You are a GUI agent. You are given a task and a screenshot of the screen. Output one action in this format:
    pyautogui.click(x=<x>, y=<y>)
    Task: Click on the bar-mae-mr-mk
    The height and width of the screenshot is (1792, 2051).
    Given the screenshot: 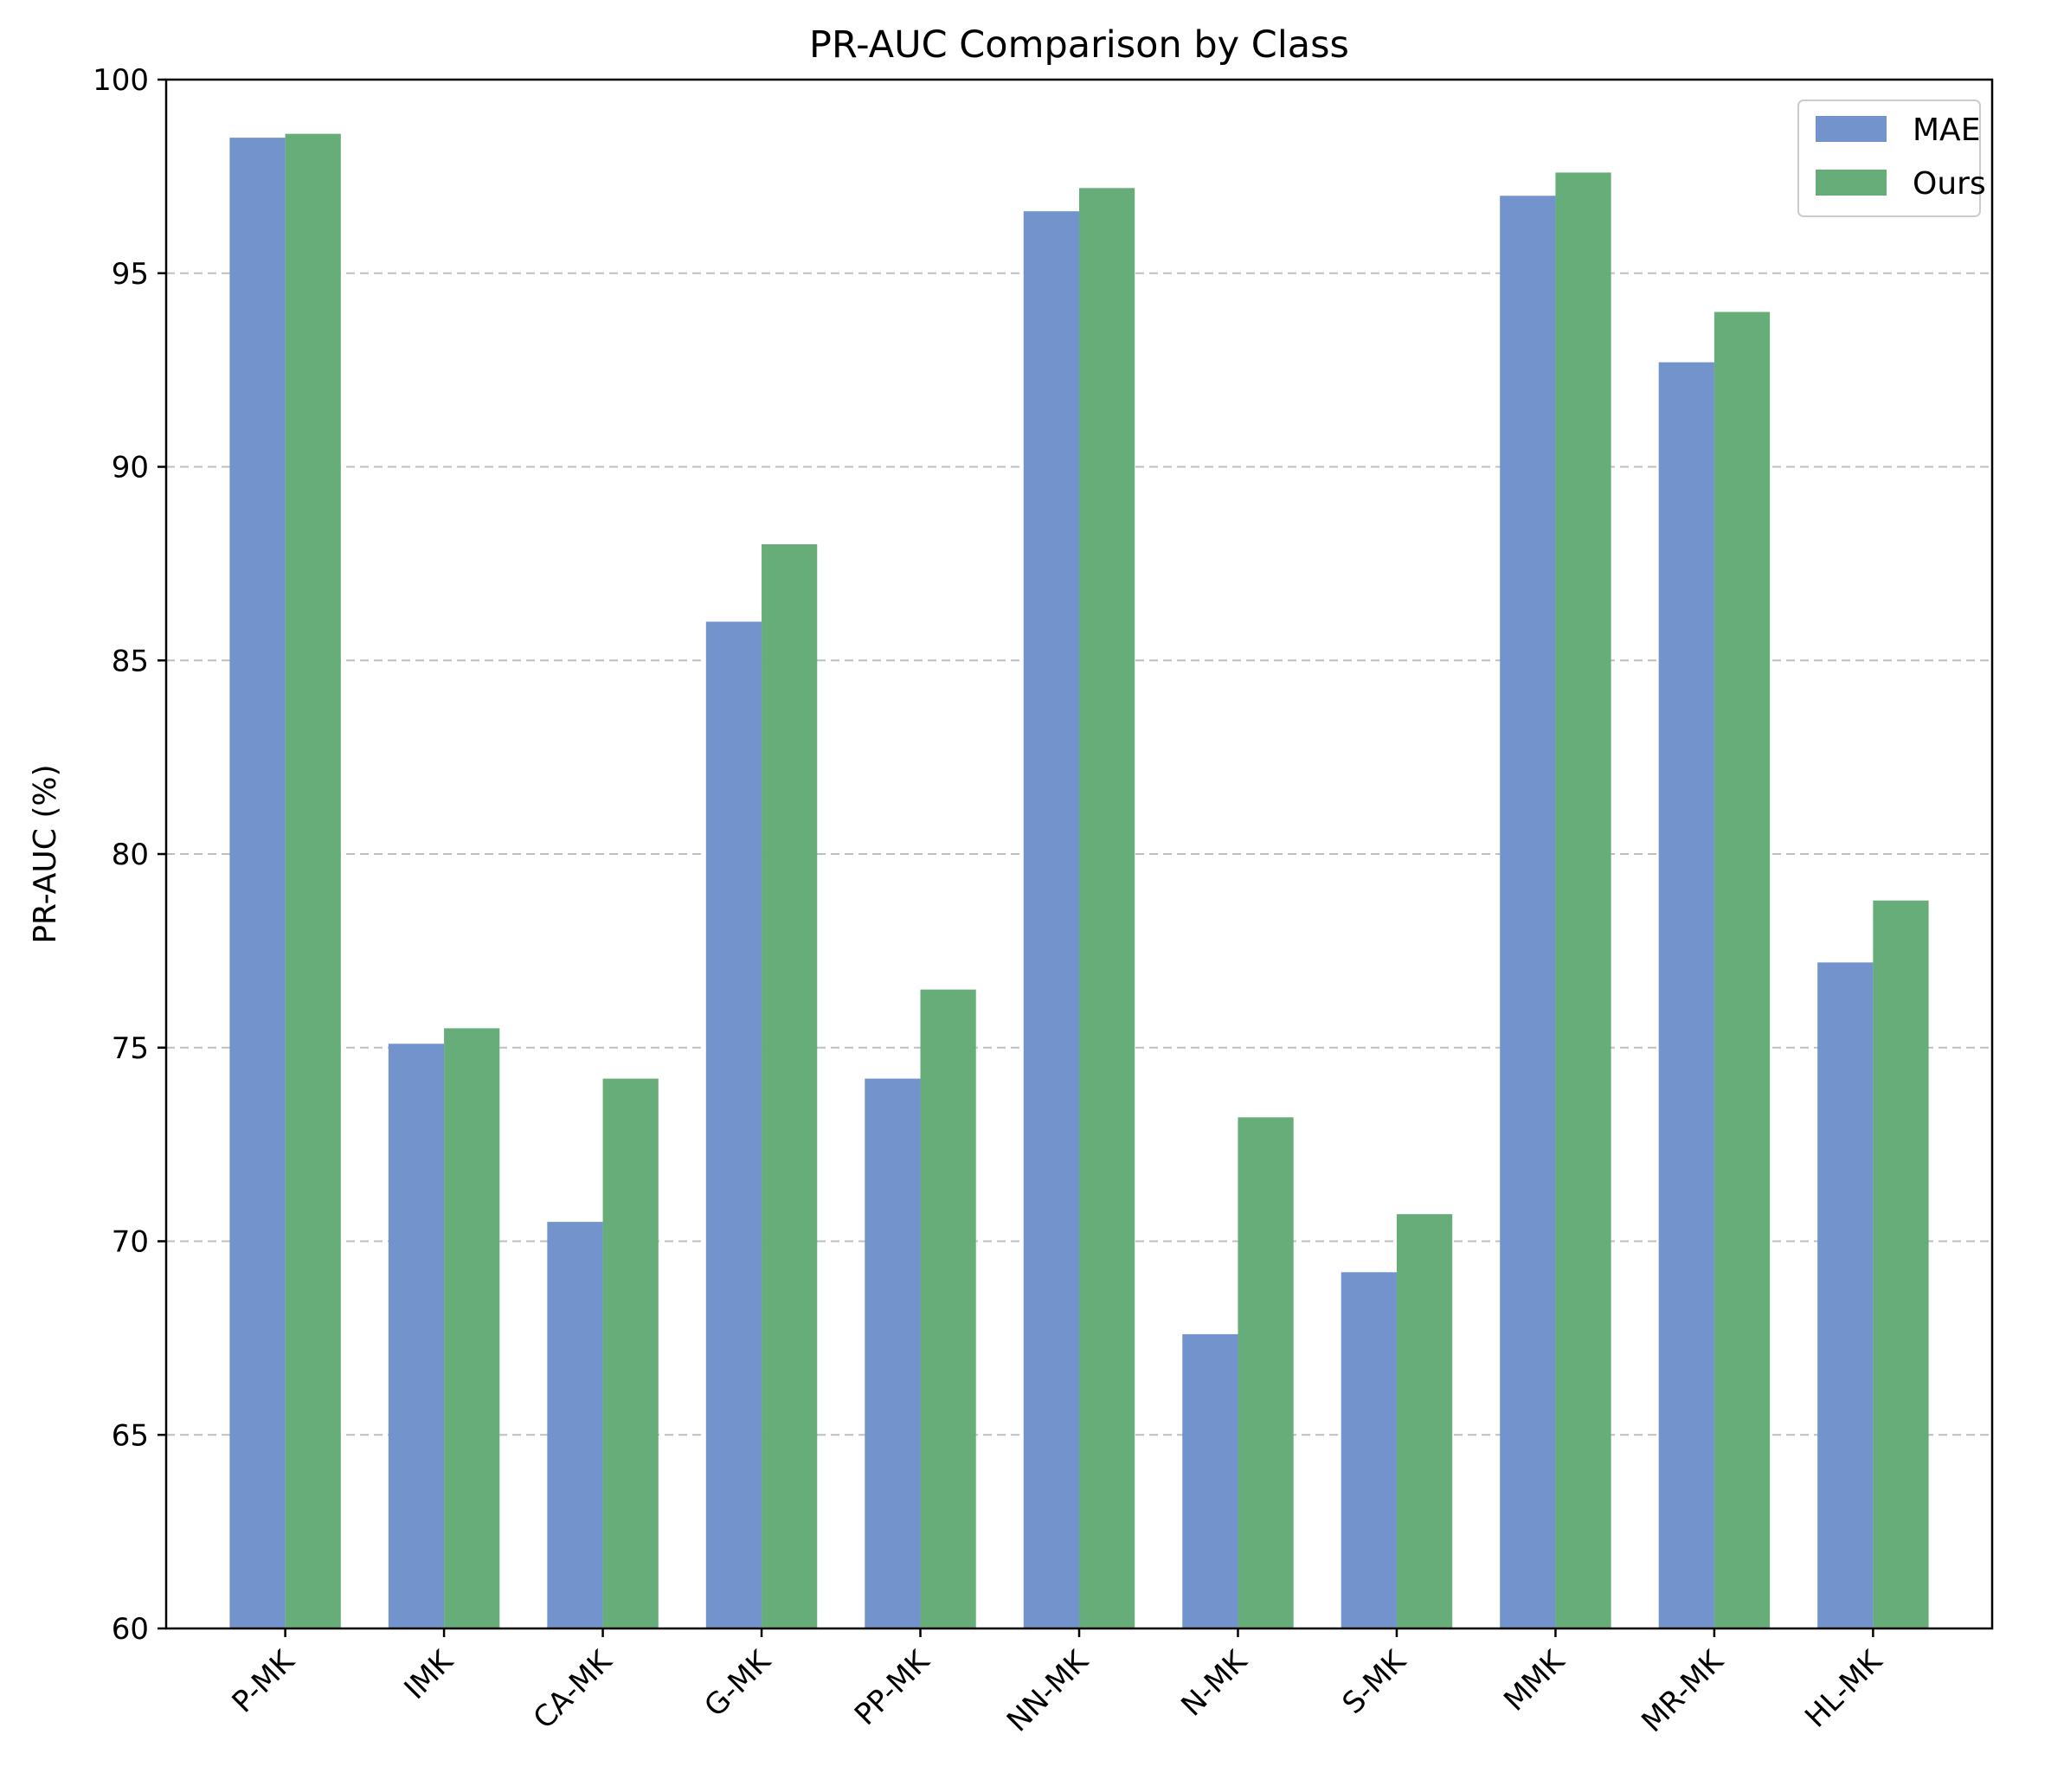 What is the action you would take?
    pyautogui.click(x=1686, y=995)
    